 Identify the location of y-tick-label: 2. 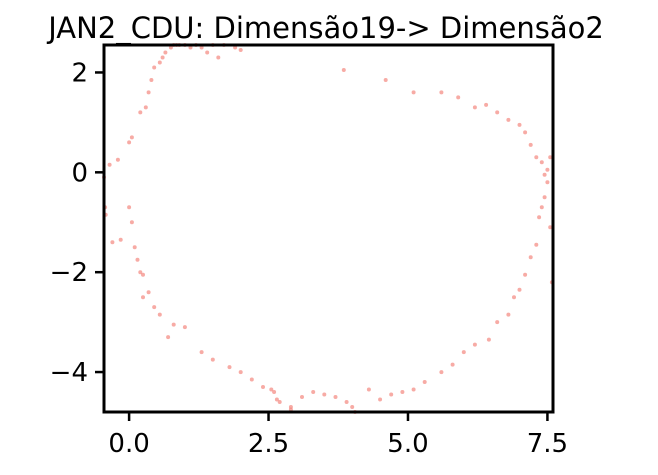
(79, 73).